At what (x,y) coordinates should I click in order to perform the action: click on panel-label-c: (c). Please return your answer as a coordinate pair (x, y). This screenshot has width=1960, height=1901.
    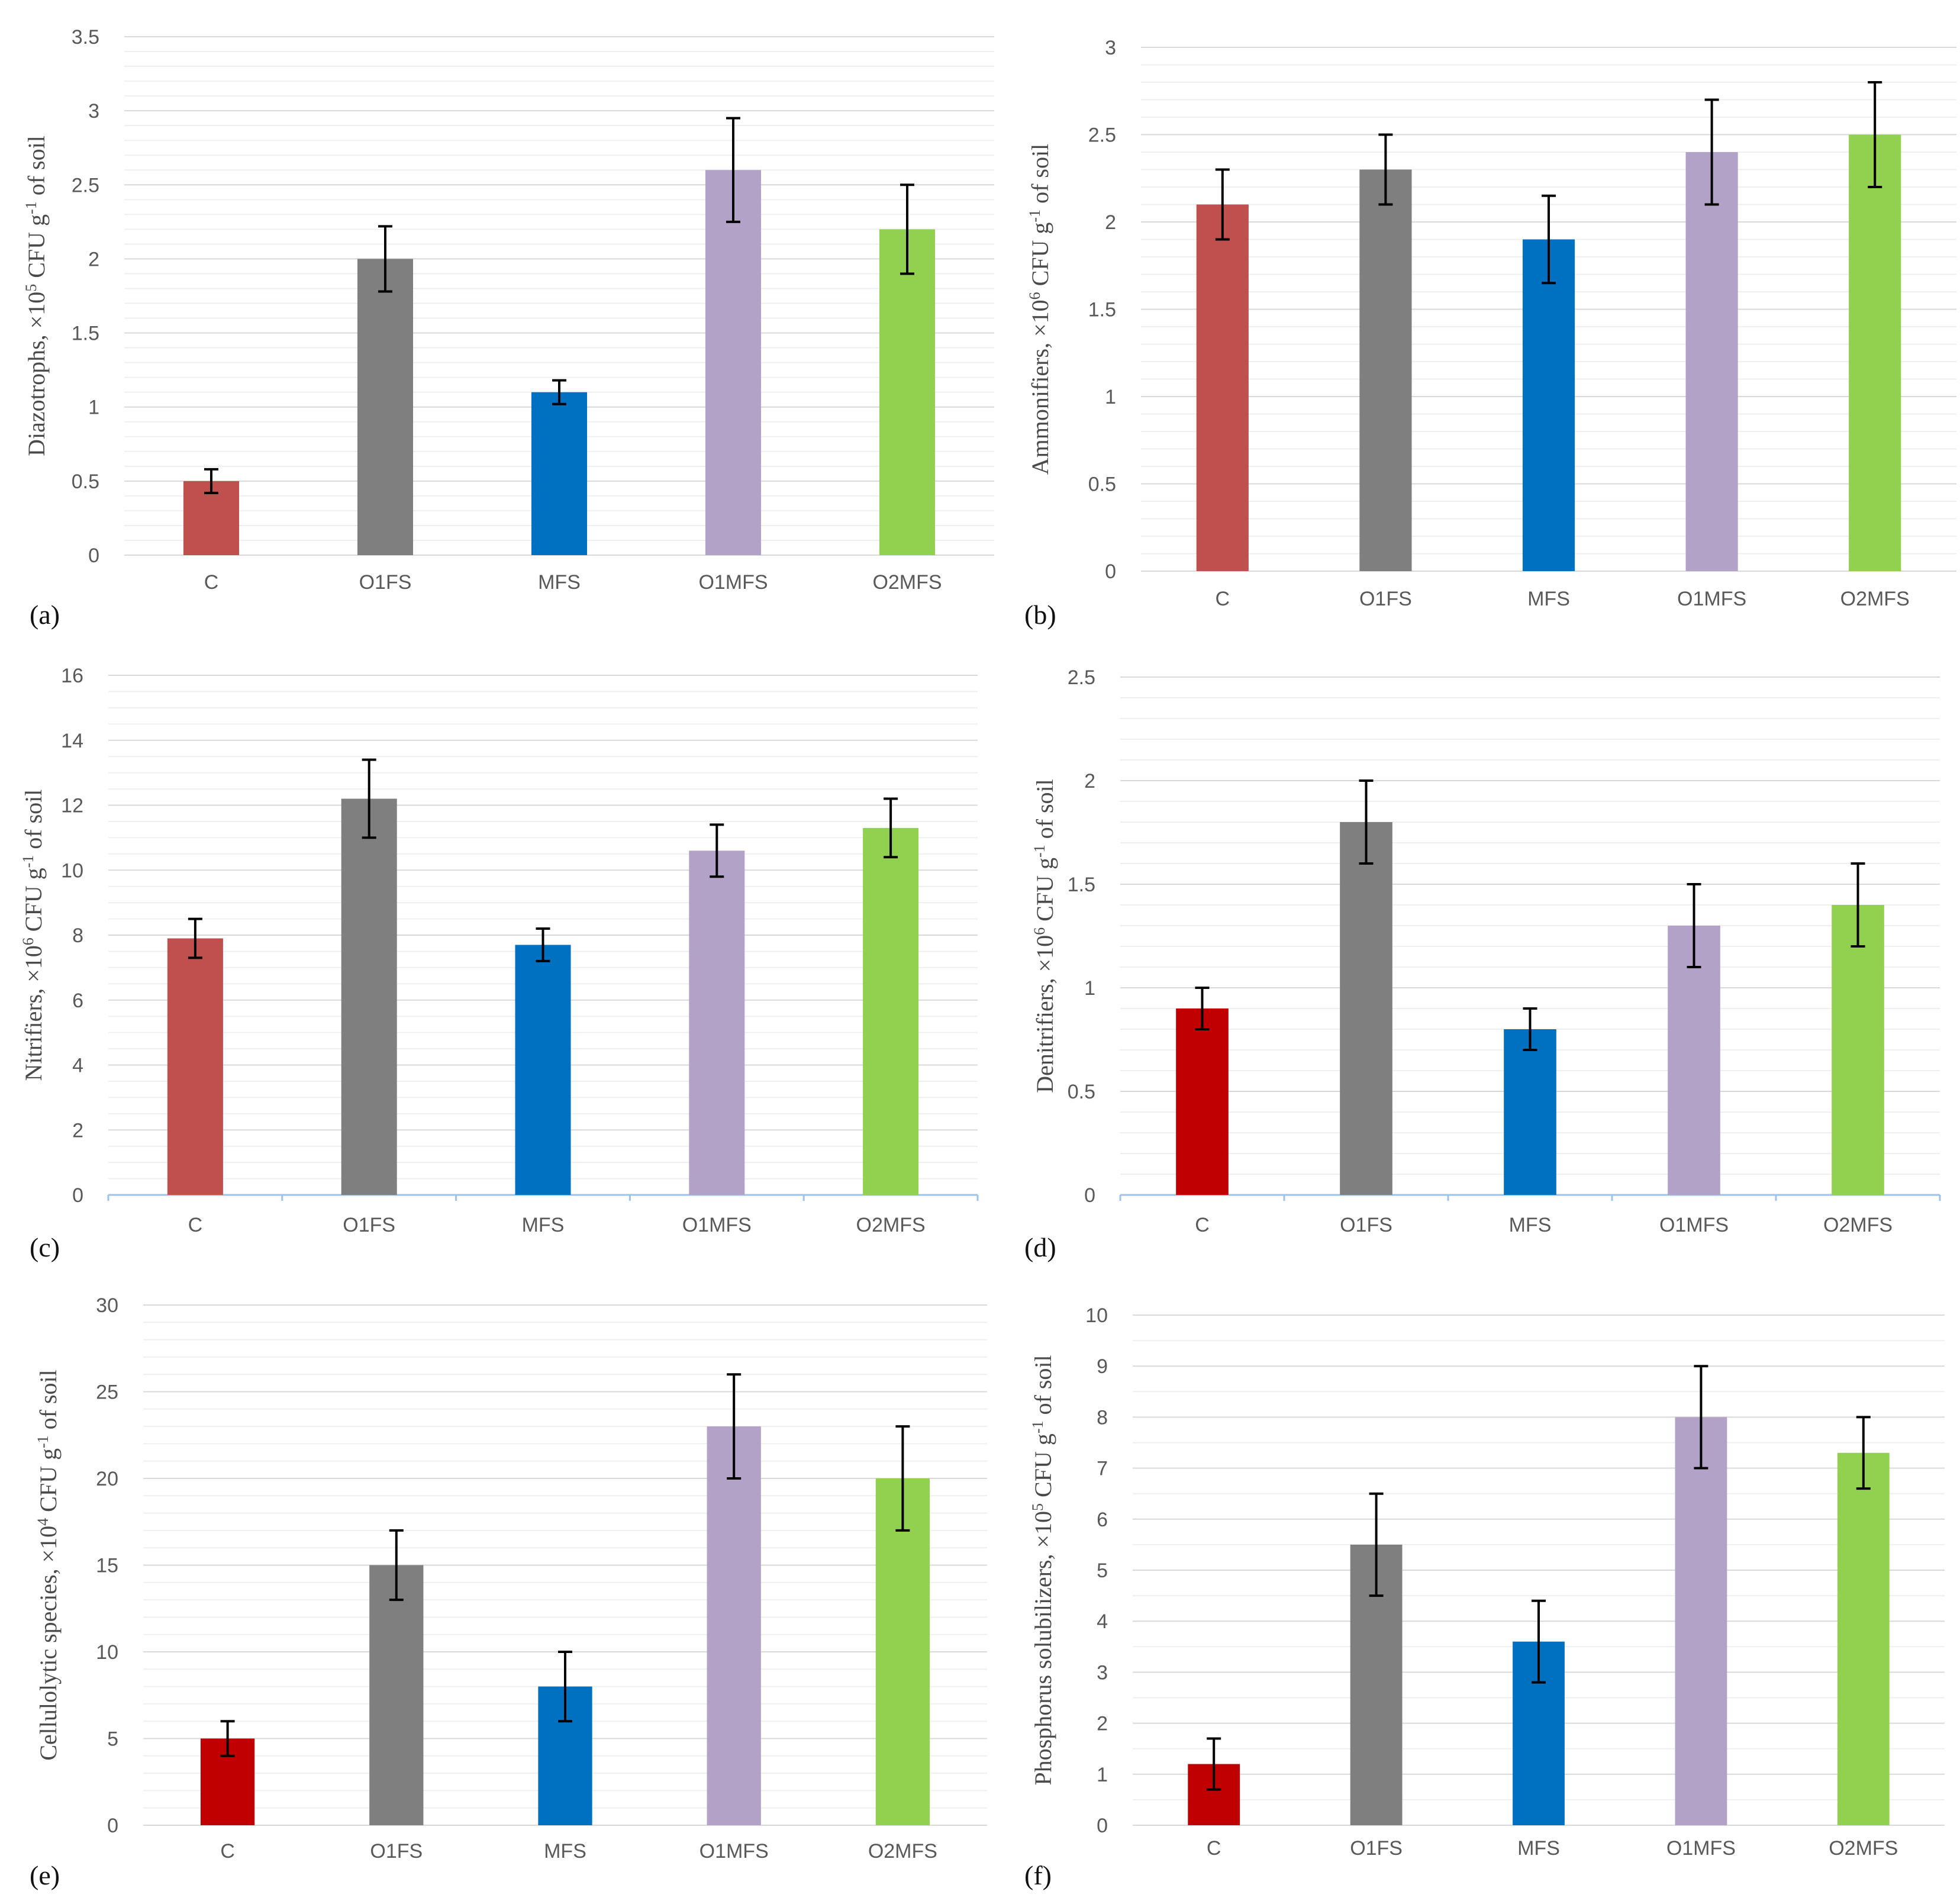
    Looking at the image, I should click on (45, 1247).